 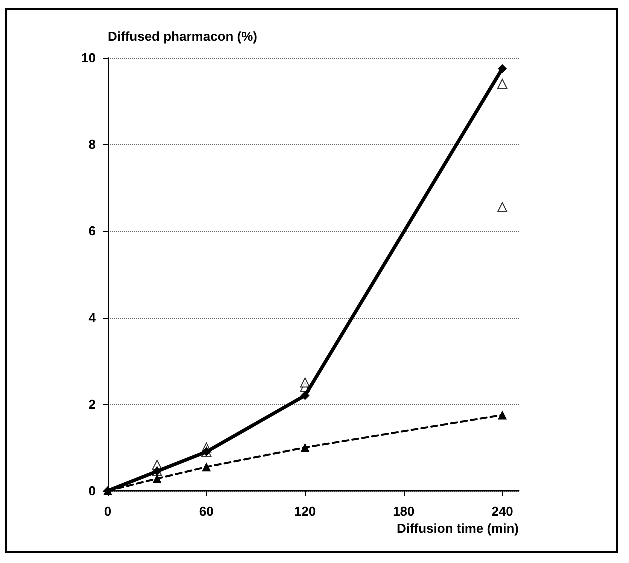 I want to click on y-tick-label: 4, so click(x=92, y=318).